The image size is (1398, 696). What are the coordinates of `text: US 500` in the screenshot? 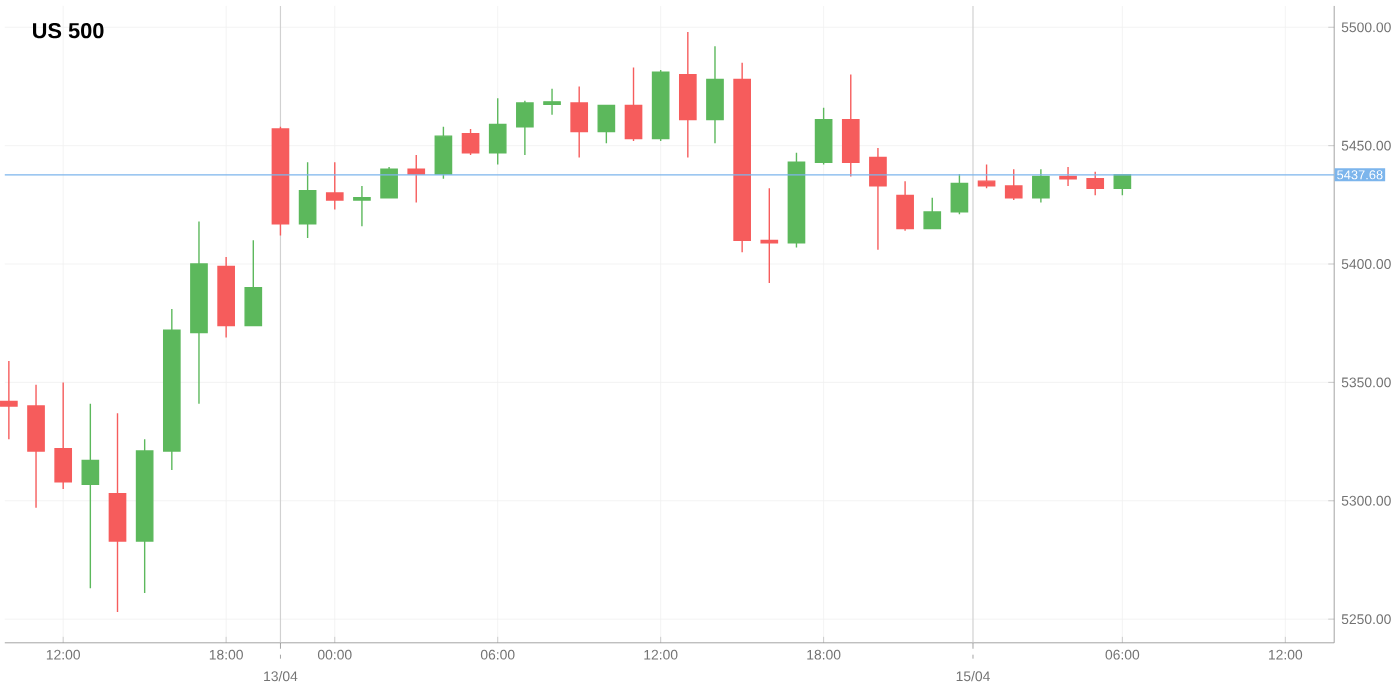 It's located at (68, 30).